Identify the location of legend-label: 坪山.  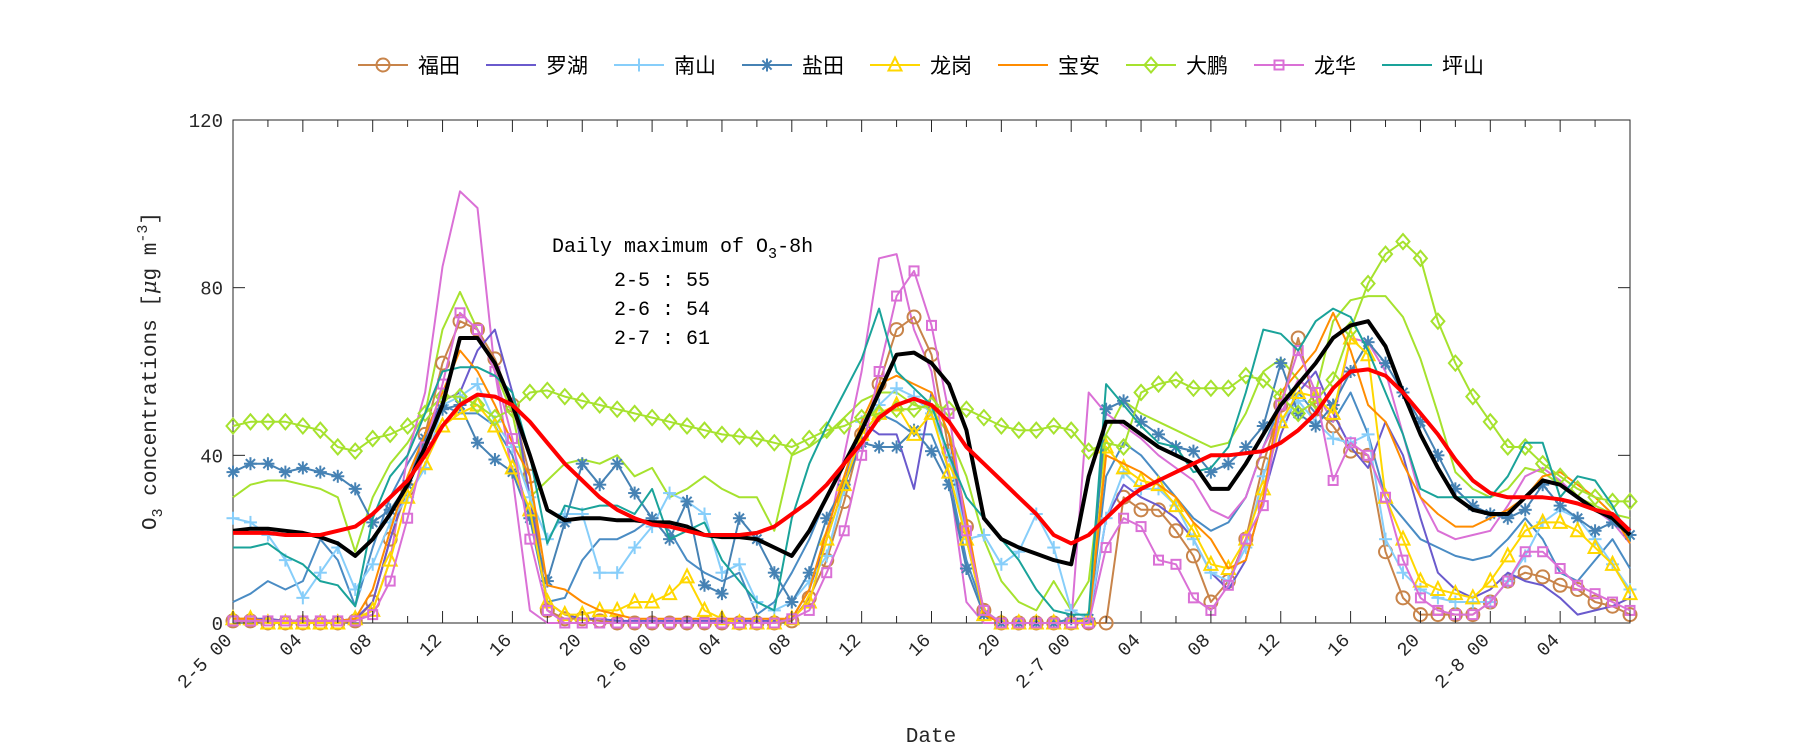
(1463, 66).